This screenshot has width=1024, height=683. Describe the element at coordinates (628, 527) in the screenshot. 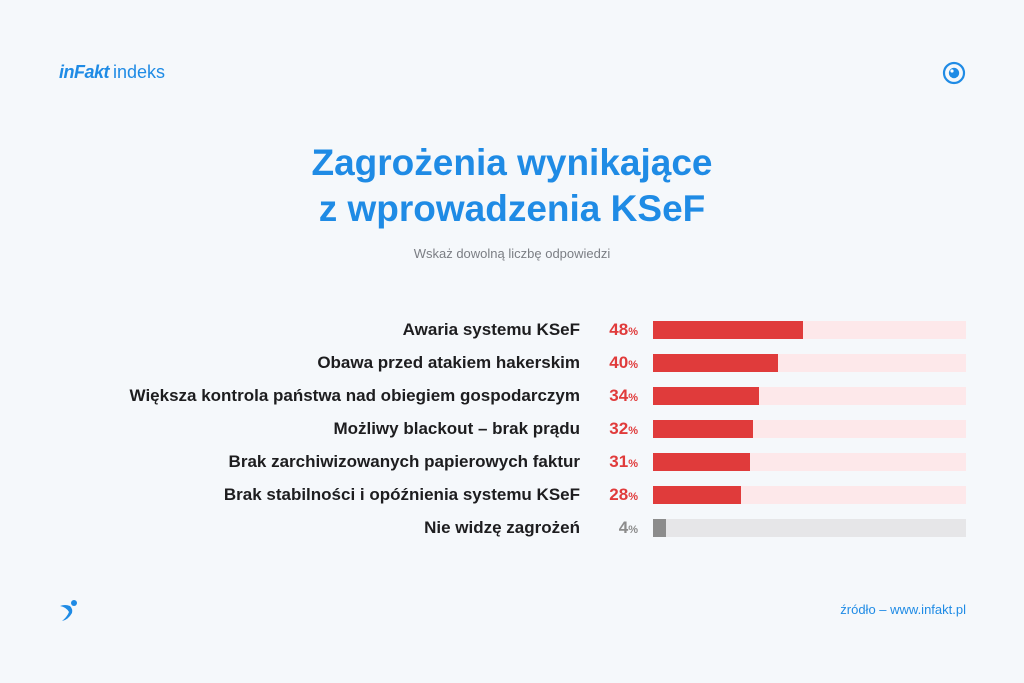

I see `bar-value-label: 4%` at that location.